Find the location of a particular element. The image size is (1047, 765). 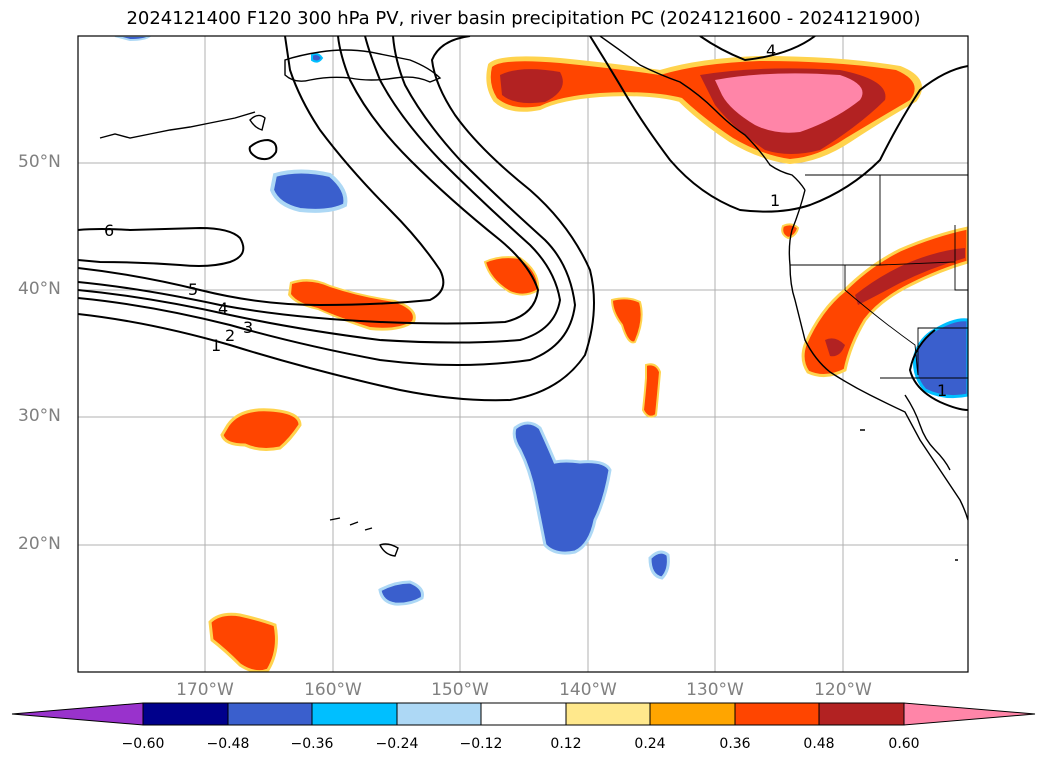

colorbar-tick-label: −0.24 is located at coordinates (397, 744).